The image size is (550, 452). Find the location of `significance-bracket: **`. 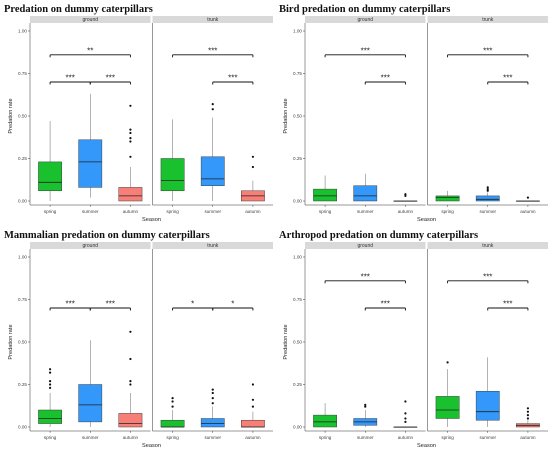

significance-bracket: ** is located at coordinates (90, 52).